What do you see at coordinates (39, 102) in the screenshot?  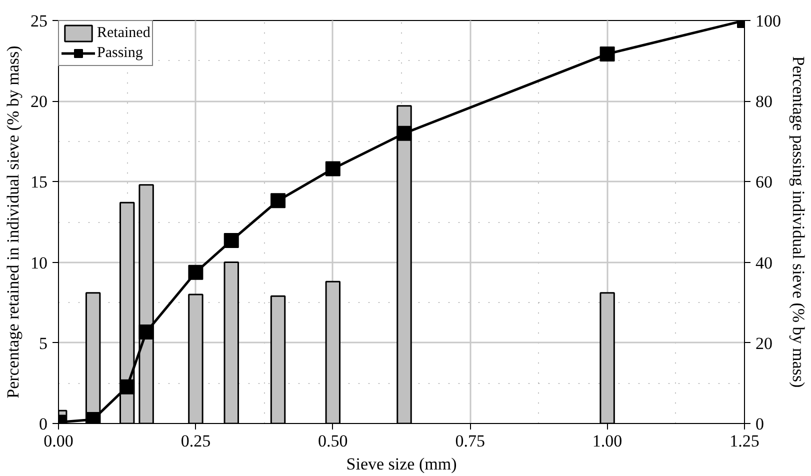 I see `y-tick-label: 20` at bounding box center [39, 102].